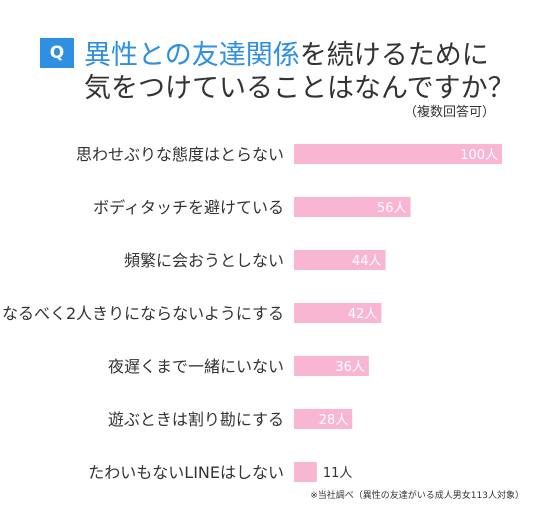 The height and width of the screenshot is (514, 536). What do you see at coordinates (196, 419) in the screenshot?
I see `category-label: 遊ぶときは割り勘にする` at bounding box center [196, 419].